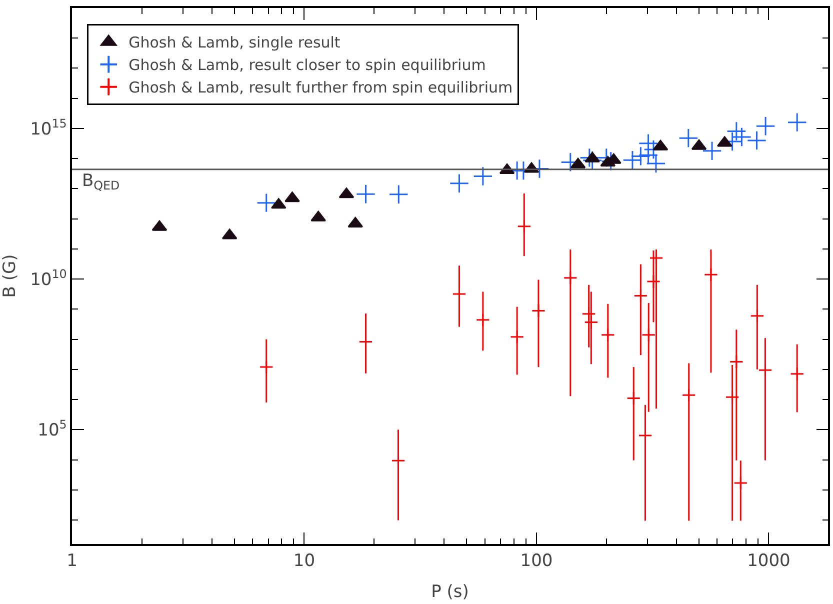 This screenshot has width=833, height=604. What do you see at coordinates (101, 182) in the screenshot?
I see `ref-line-label: B$_{QED}$` at bounding box center [101, 182].